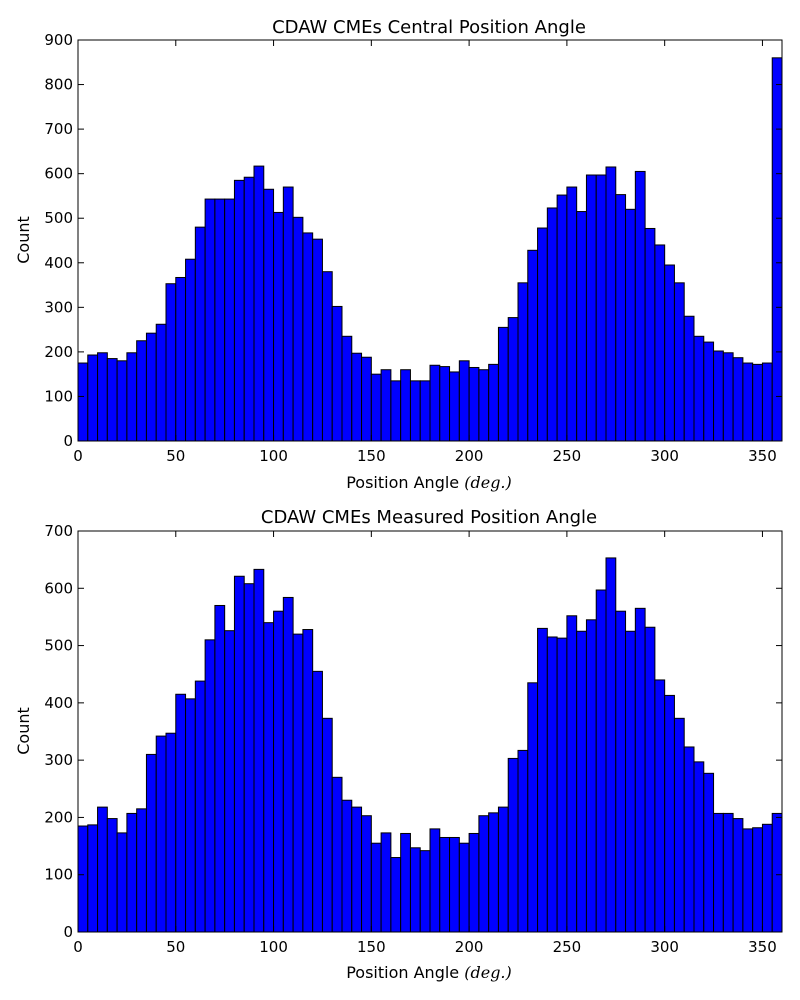 The image size is (800, 1000). I want to click on y-tick-label: 100, so click(58, 875).